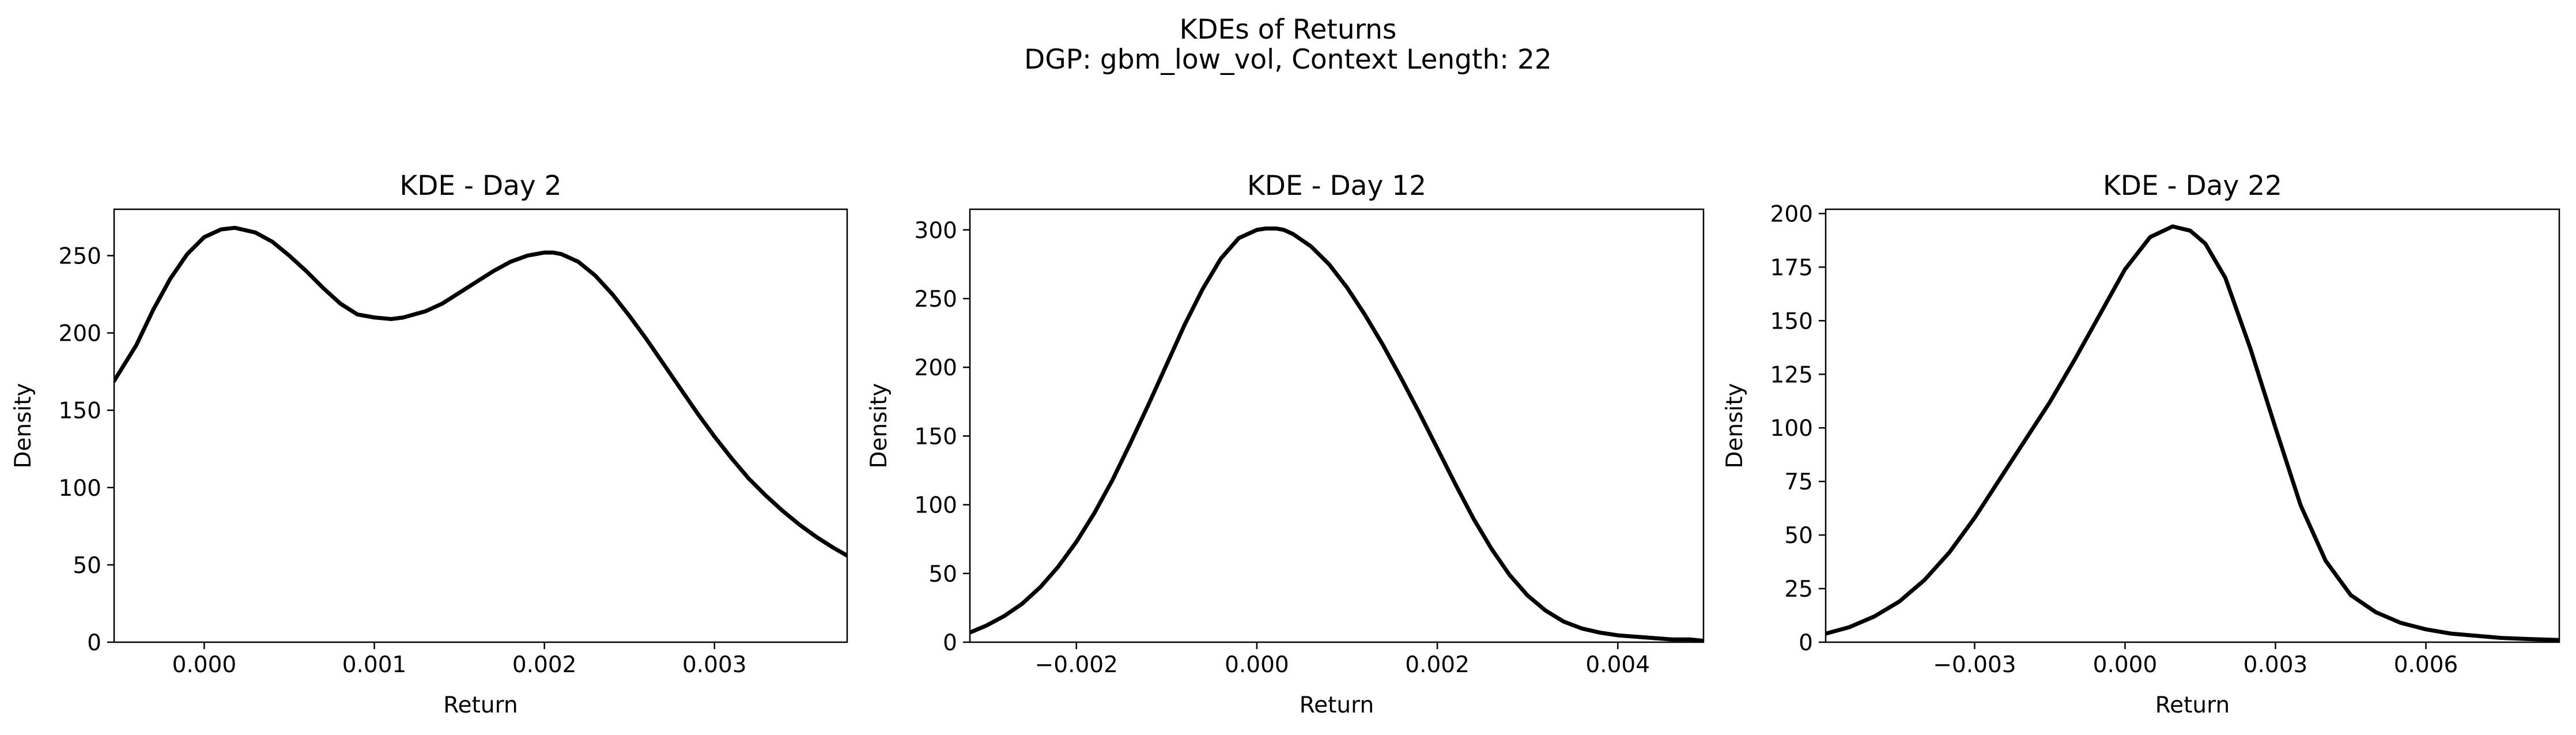  What do you see at coordinates (1617, 665) in the screenshot?
I see `x-tick-label: 0.004` at bounding box center [1617, 665].